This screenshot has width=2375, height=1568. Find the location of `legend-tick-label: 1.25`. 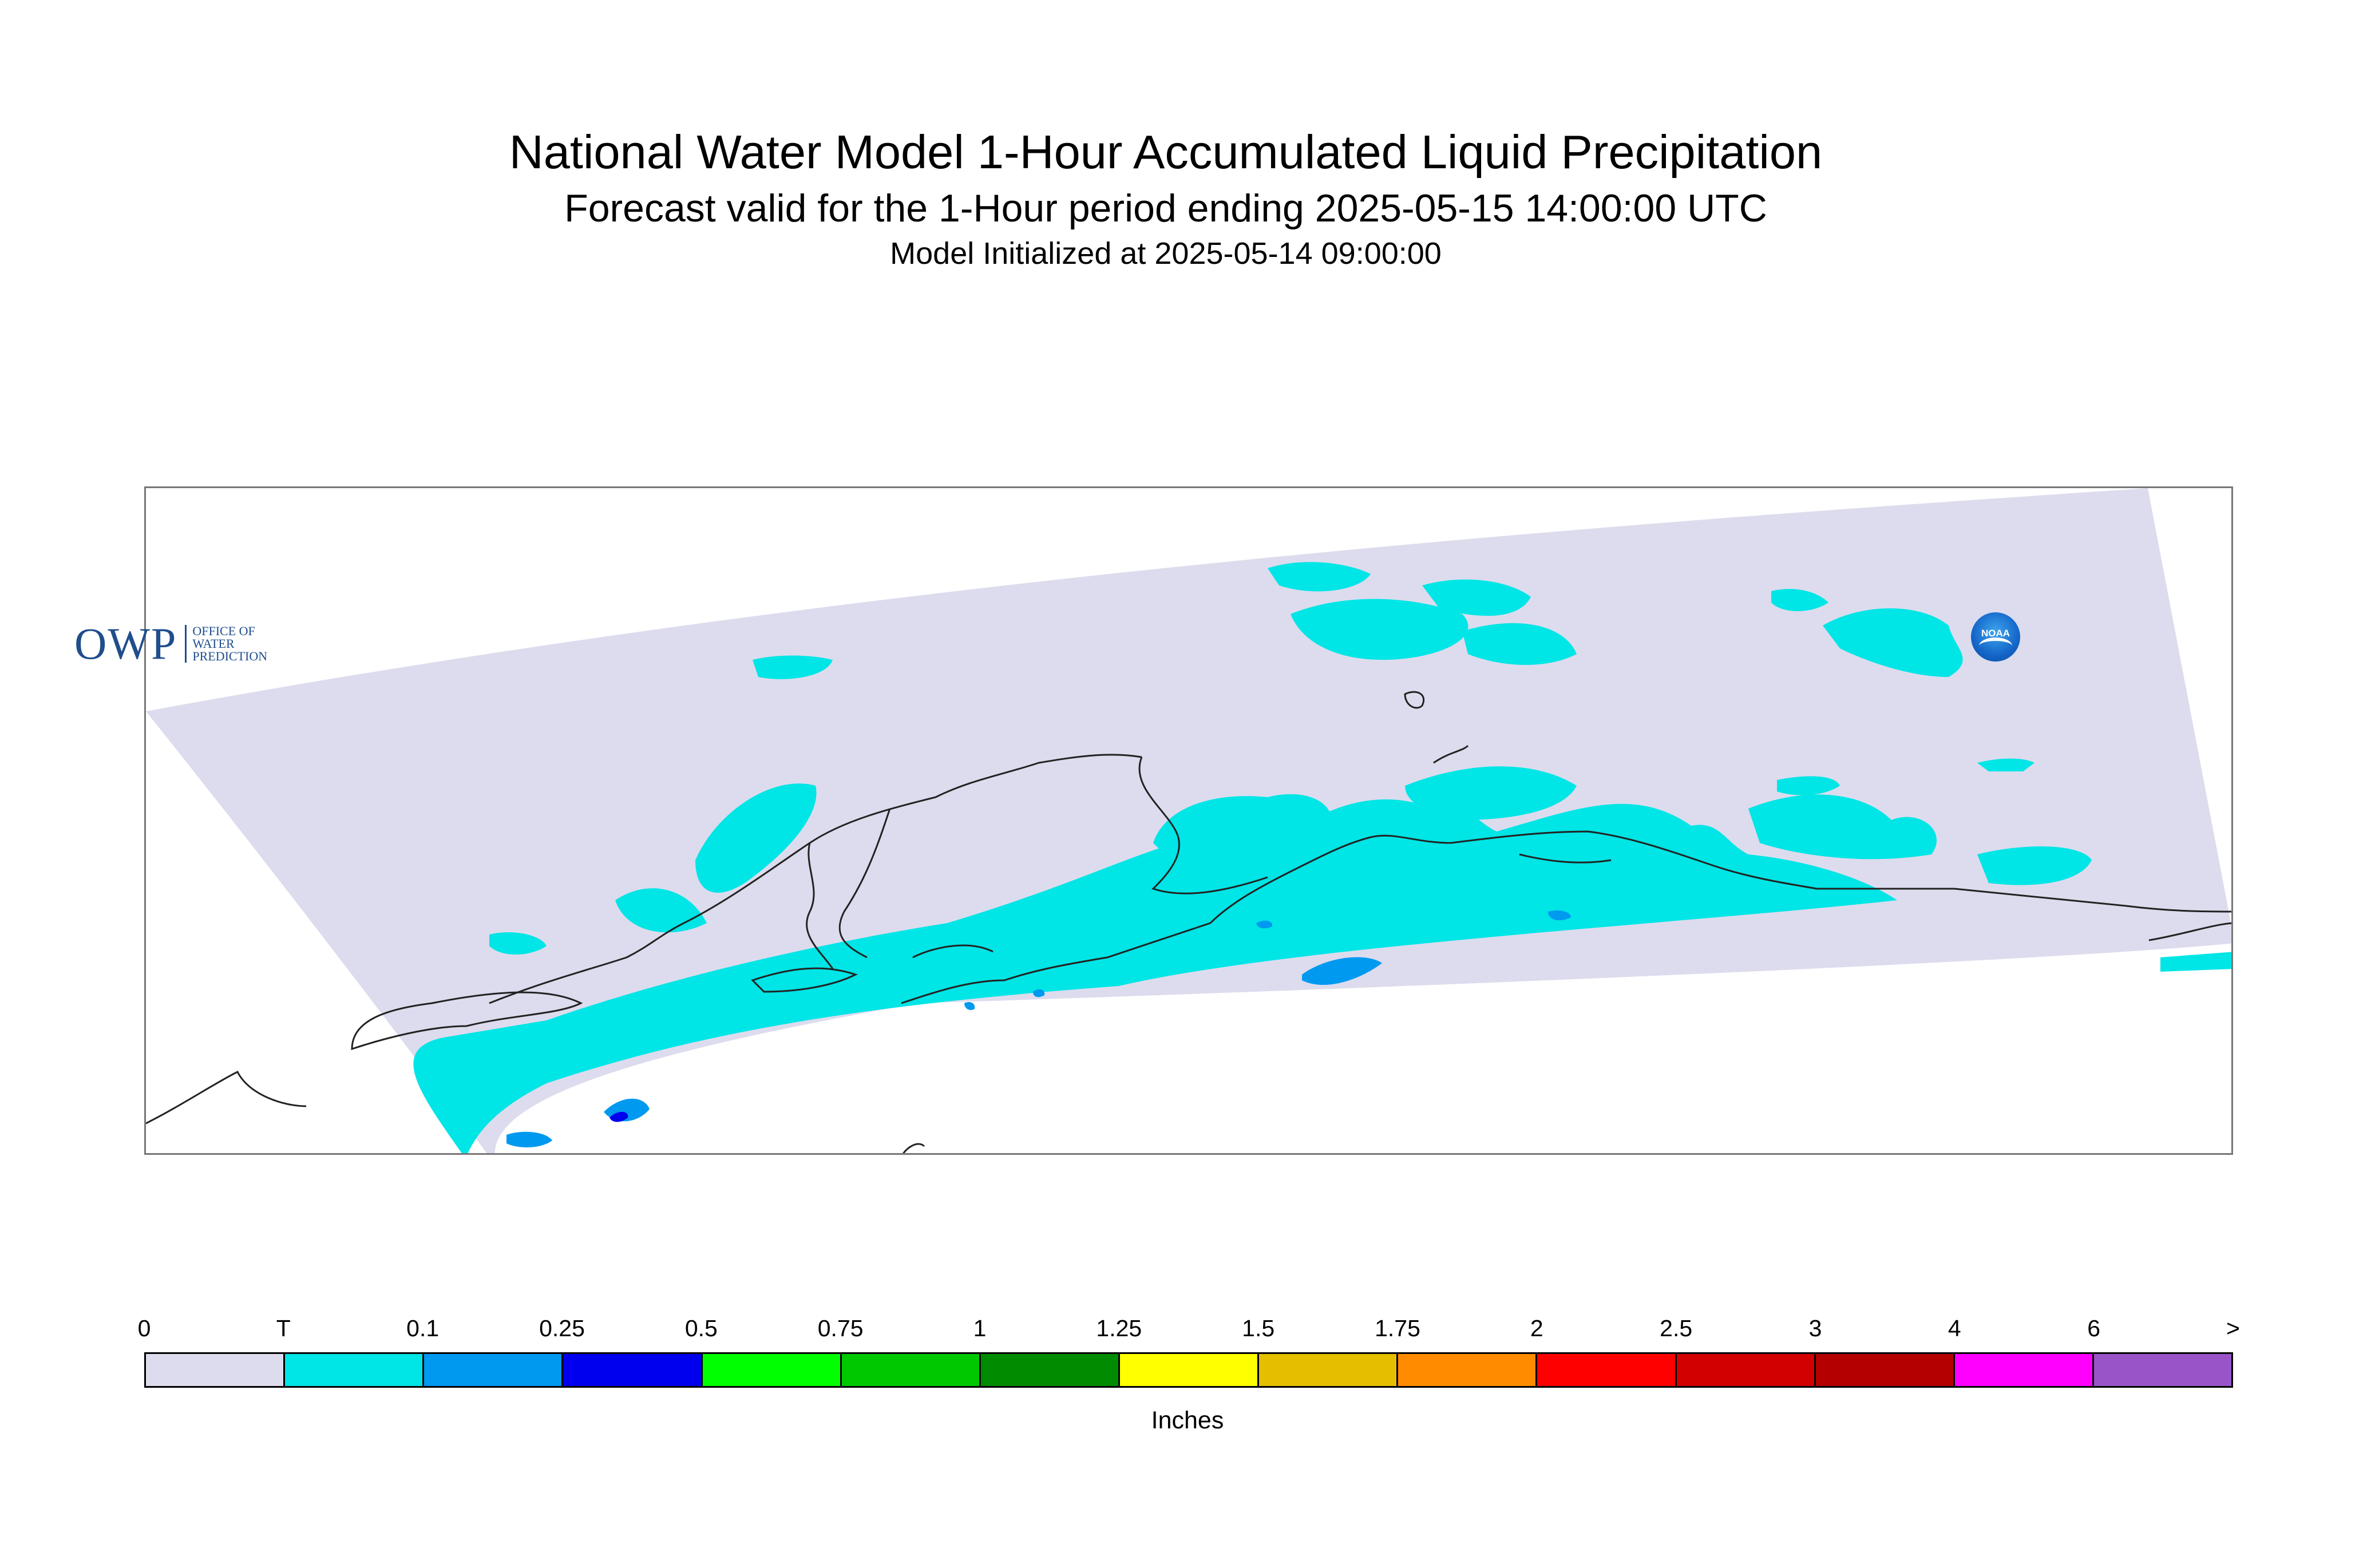

legend-tick-label: 1.25 is located at coordinates (1119, 1328).